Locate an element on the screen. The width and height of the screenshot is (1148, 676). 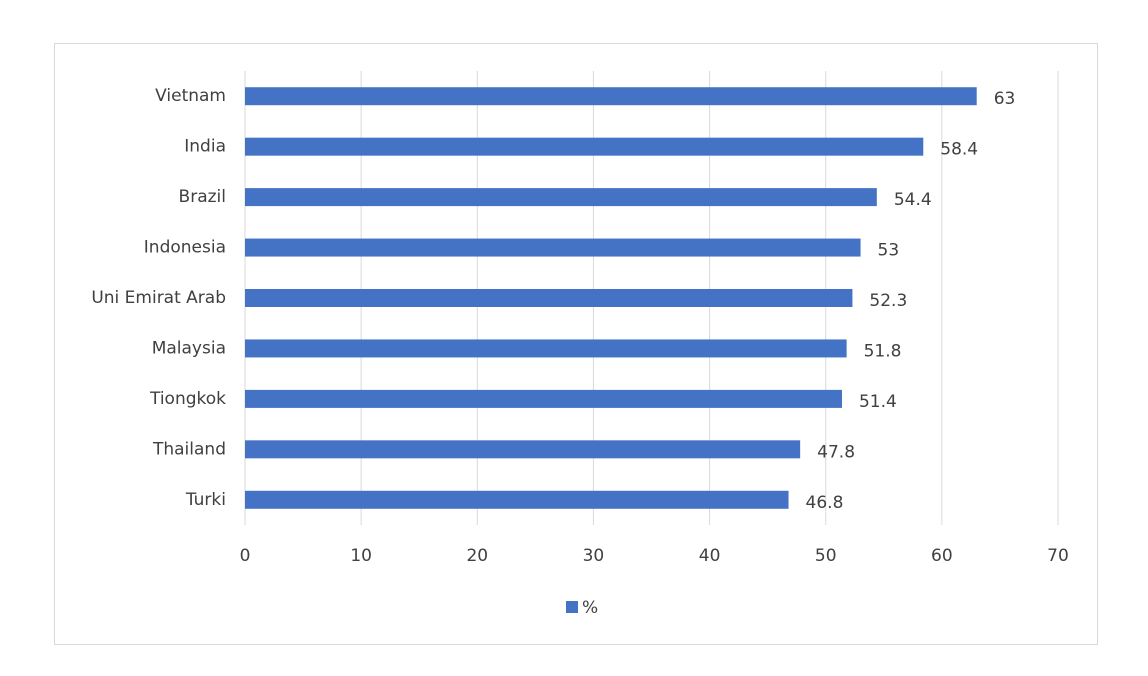
y-tick-label: Malaysia is located at coordinates (189, 348).